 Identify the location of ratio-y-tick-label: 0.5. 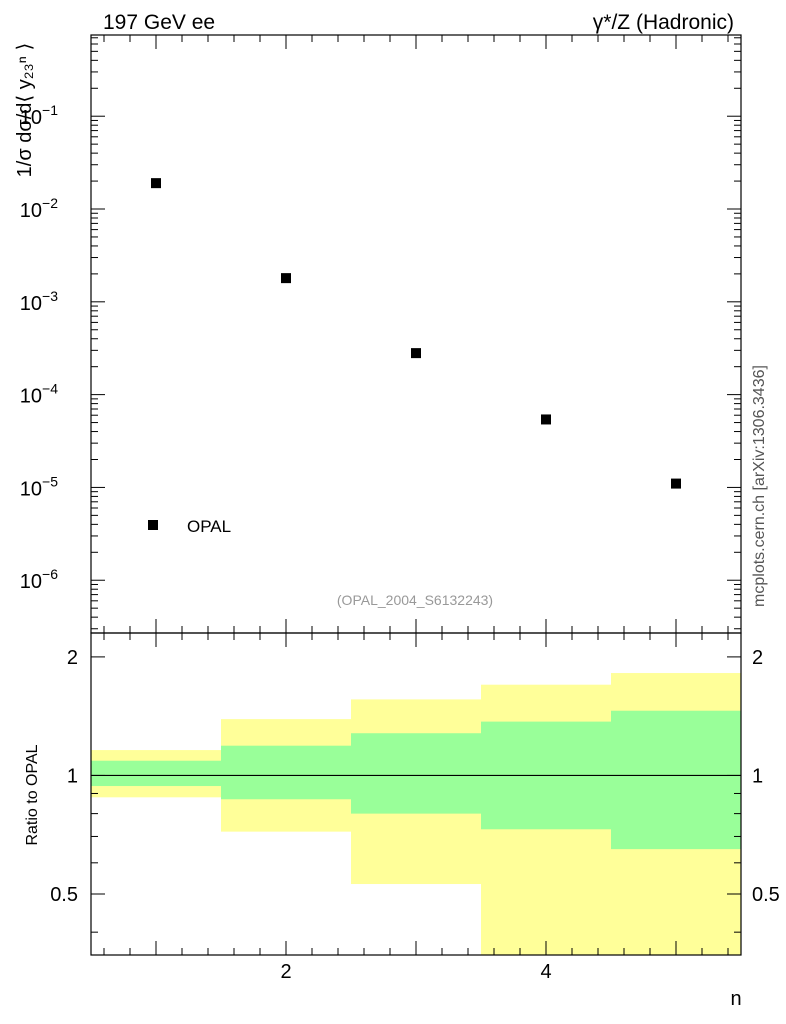
(64, 895).